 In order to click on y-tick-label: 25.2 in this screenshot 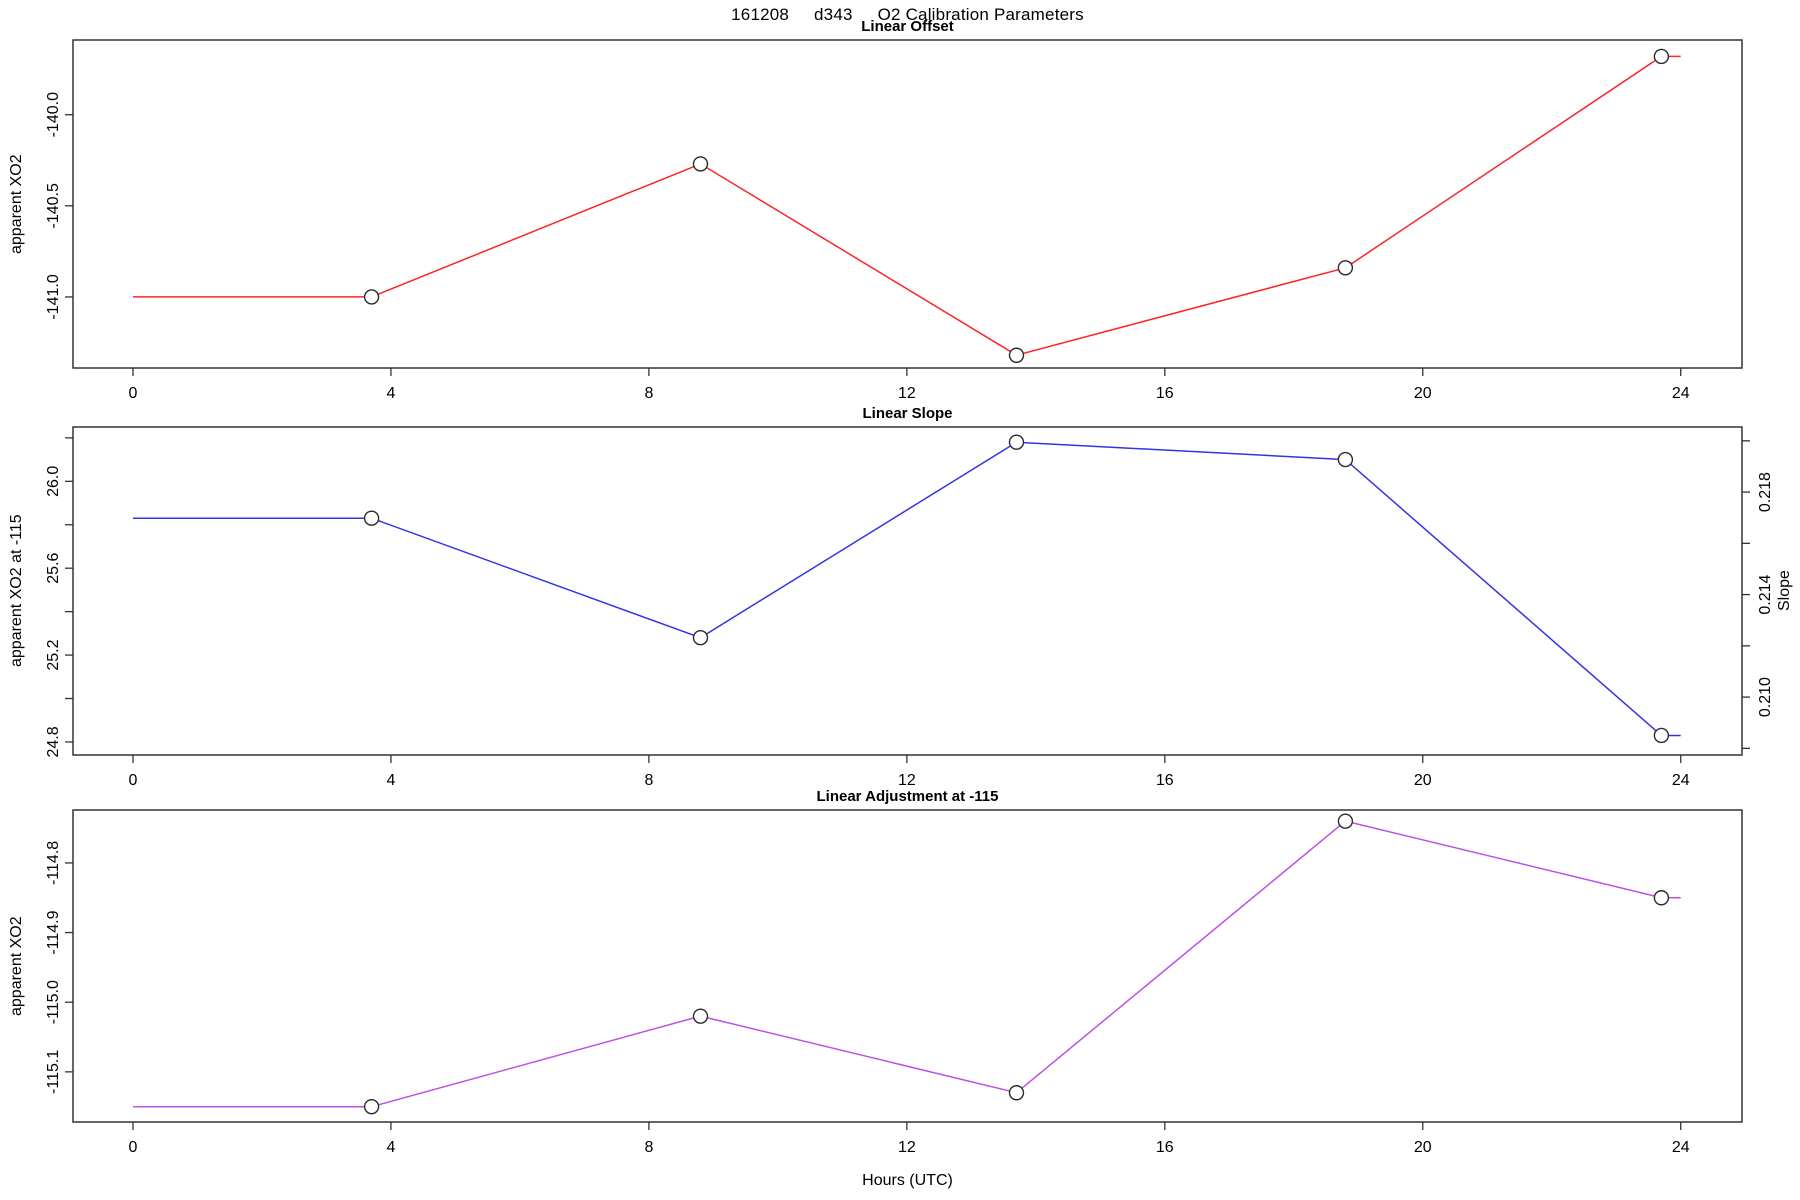, I will do `click(53, 654)`.